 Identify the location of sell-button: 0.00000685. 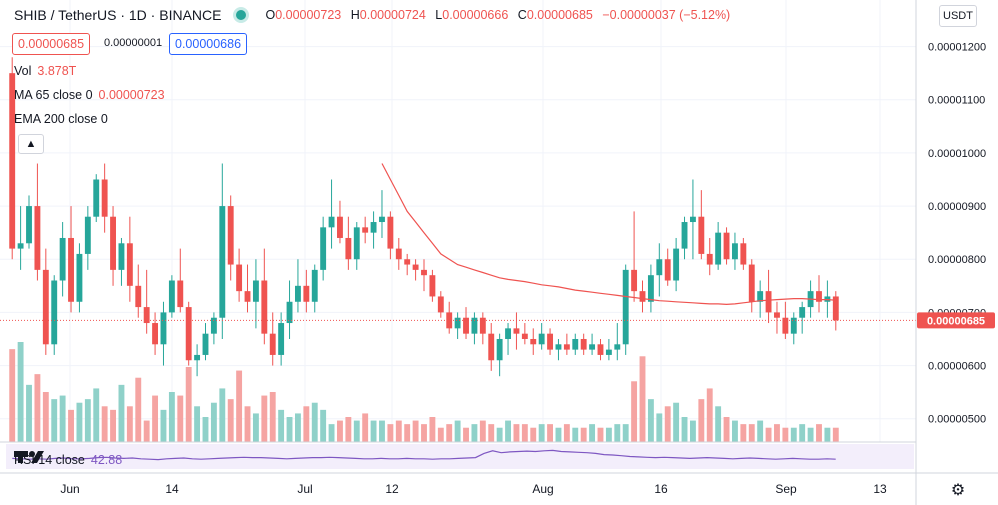
(51, 44).